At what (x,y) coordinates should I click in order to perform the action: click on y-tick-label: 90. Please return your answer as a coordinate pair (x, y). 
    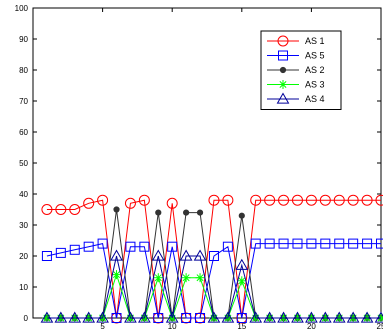
    Looking at the image, I should click on (23, 39).